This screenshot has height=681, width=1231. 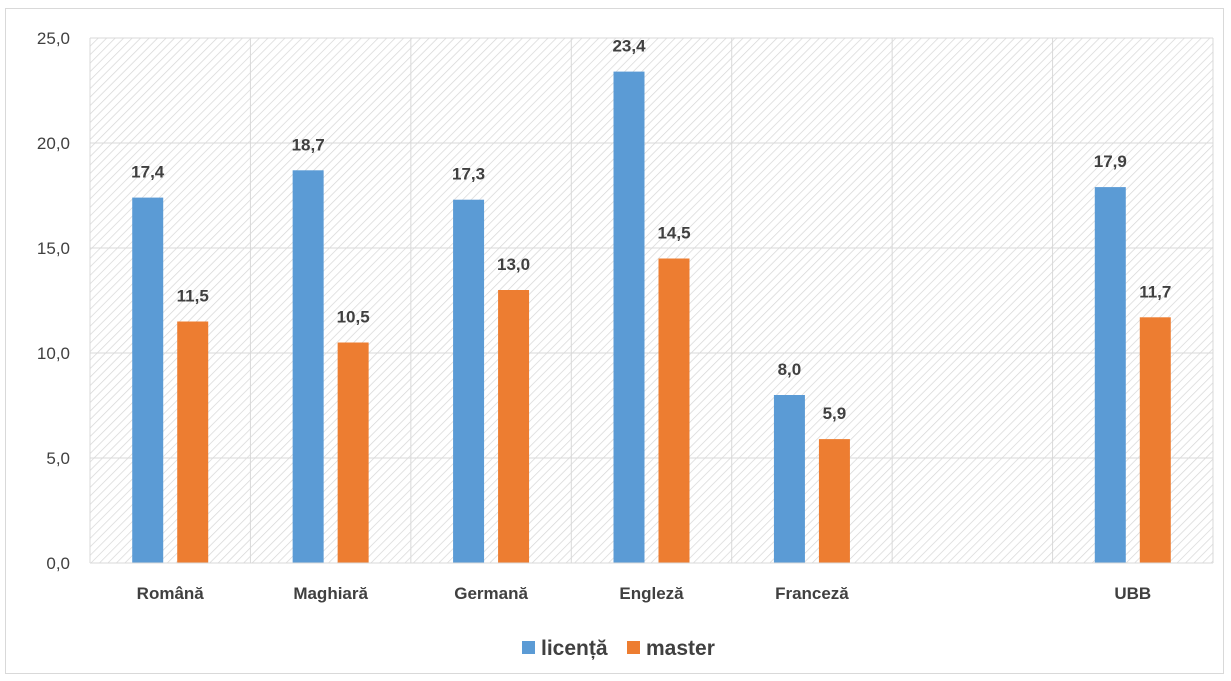 I want to click on y-tick-label: 0,0, so click(x=58, y=563).